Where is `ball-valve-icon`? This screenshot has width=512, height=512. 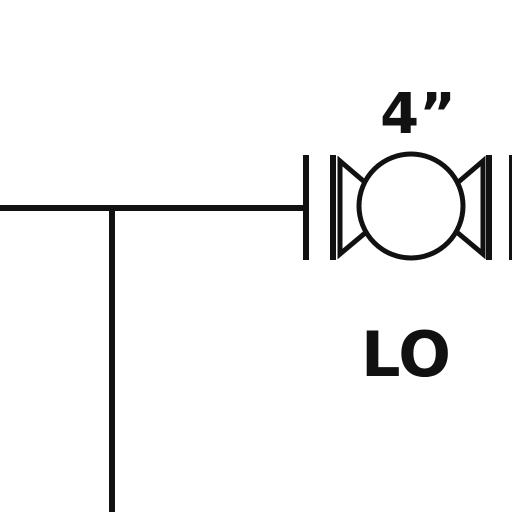
ball-valve-icon is located at coordinates (407, 206).